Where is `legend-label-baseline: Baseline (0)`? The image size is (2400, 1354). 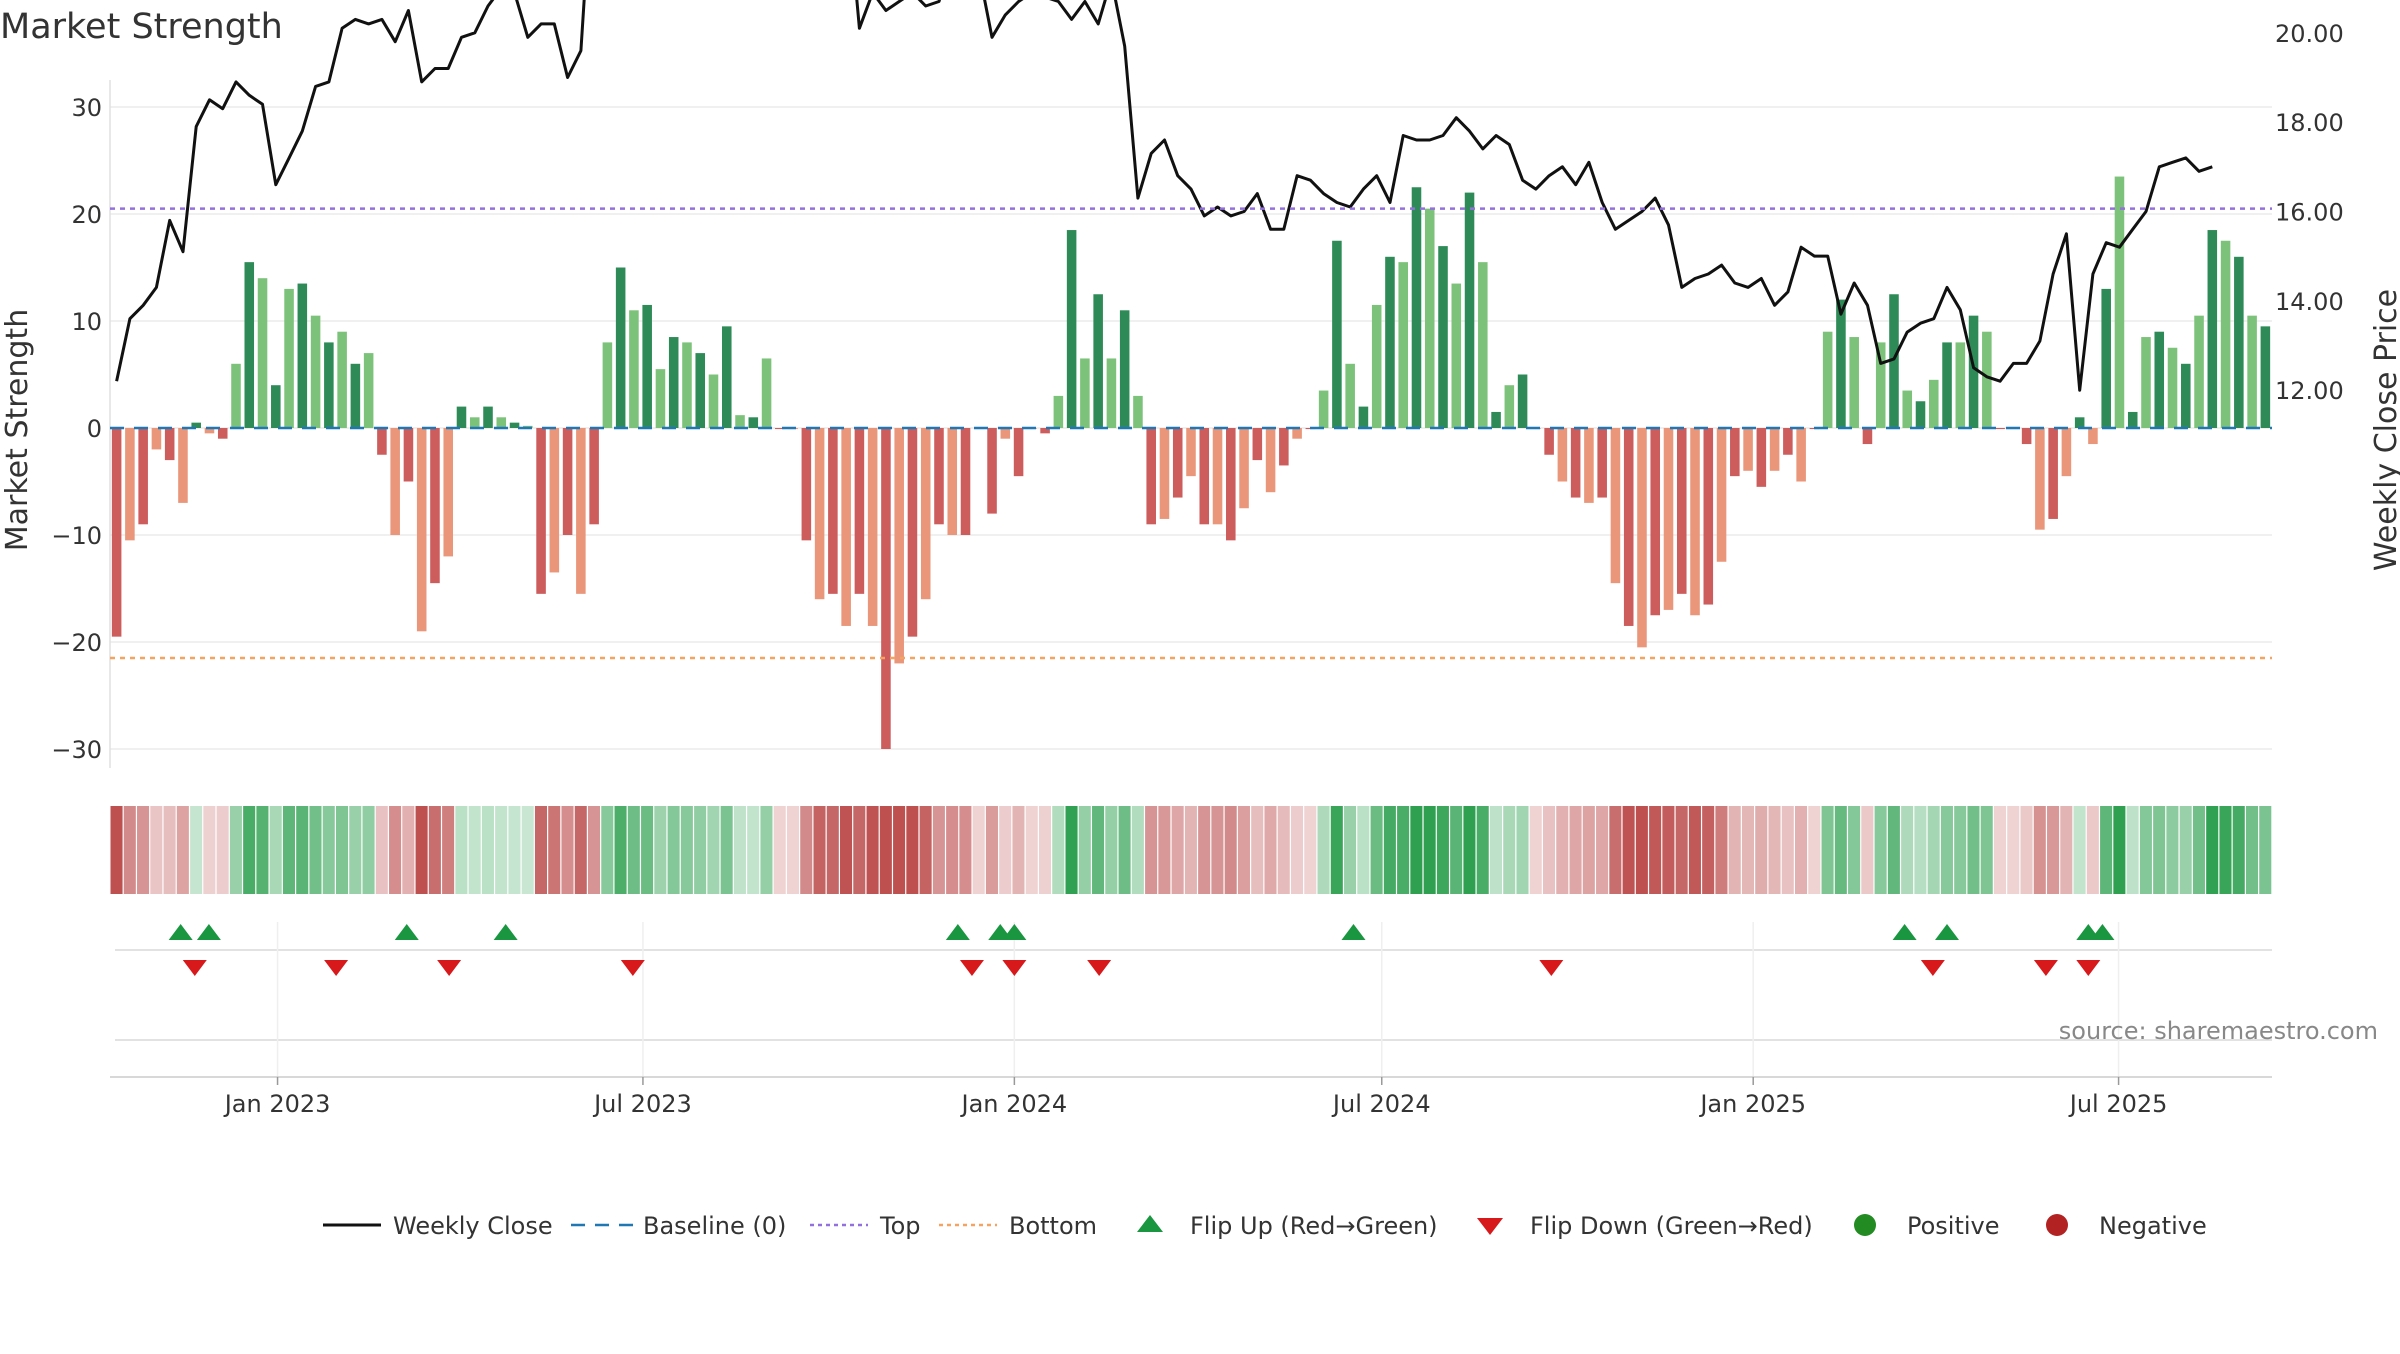
legend-label-baseline: Baseline (0) is located at coordinates (714, 1226).